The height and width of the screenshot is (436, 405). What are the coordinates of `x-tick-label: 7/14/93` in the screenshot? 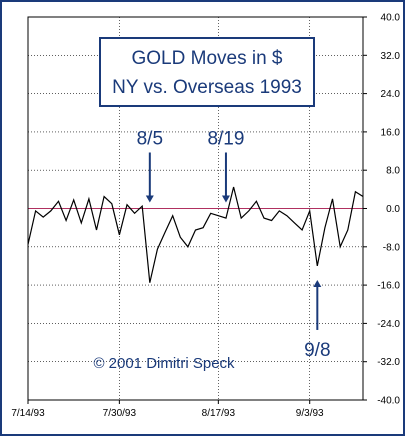 It's located at (28, 413).